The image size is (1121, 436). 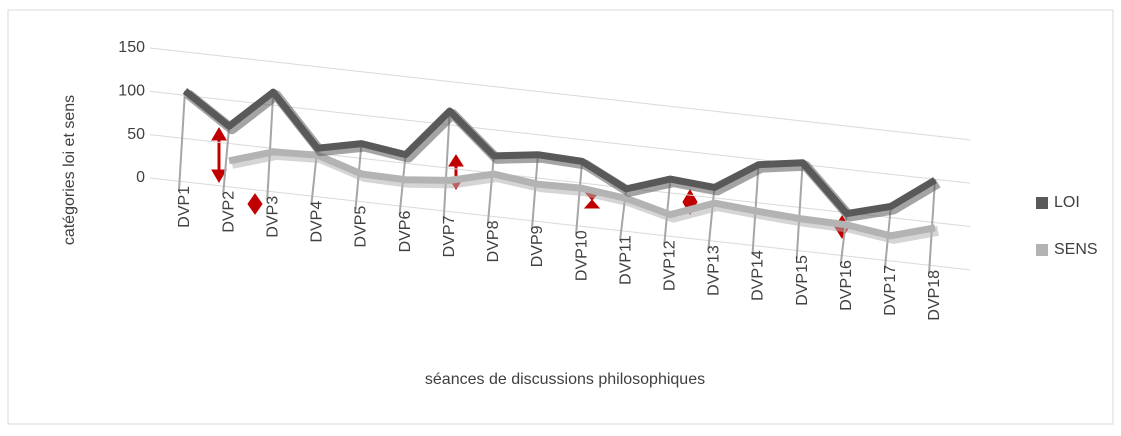 I want to click on arrow-diamond, so click(x=255, y=204).